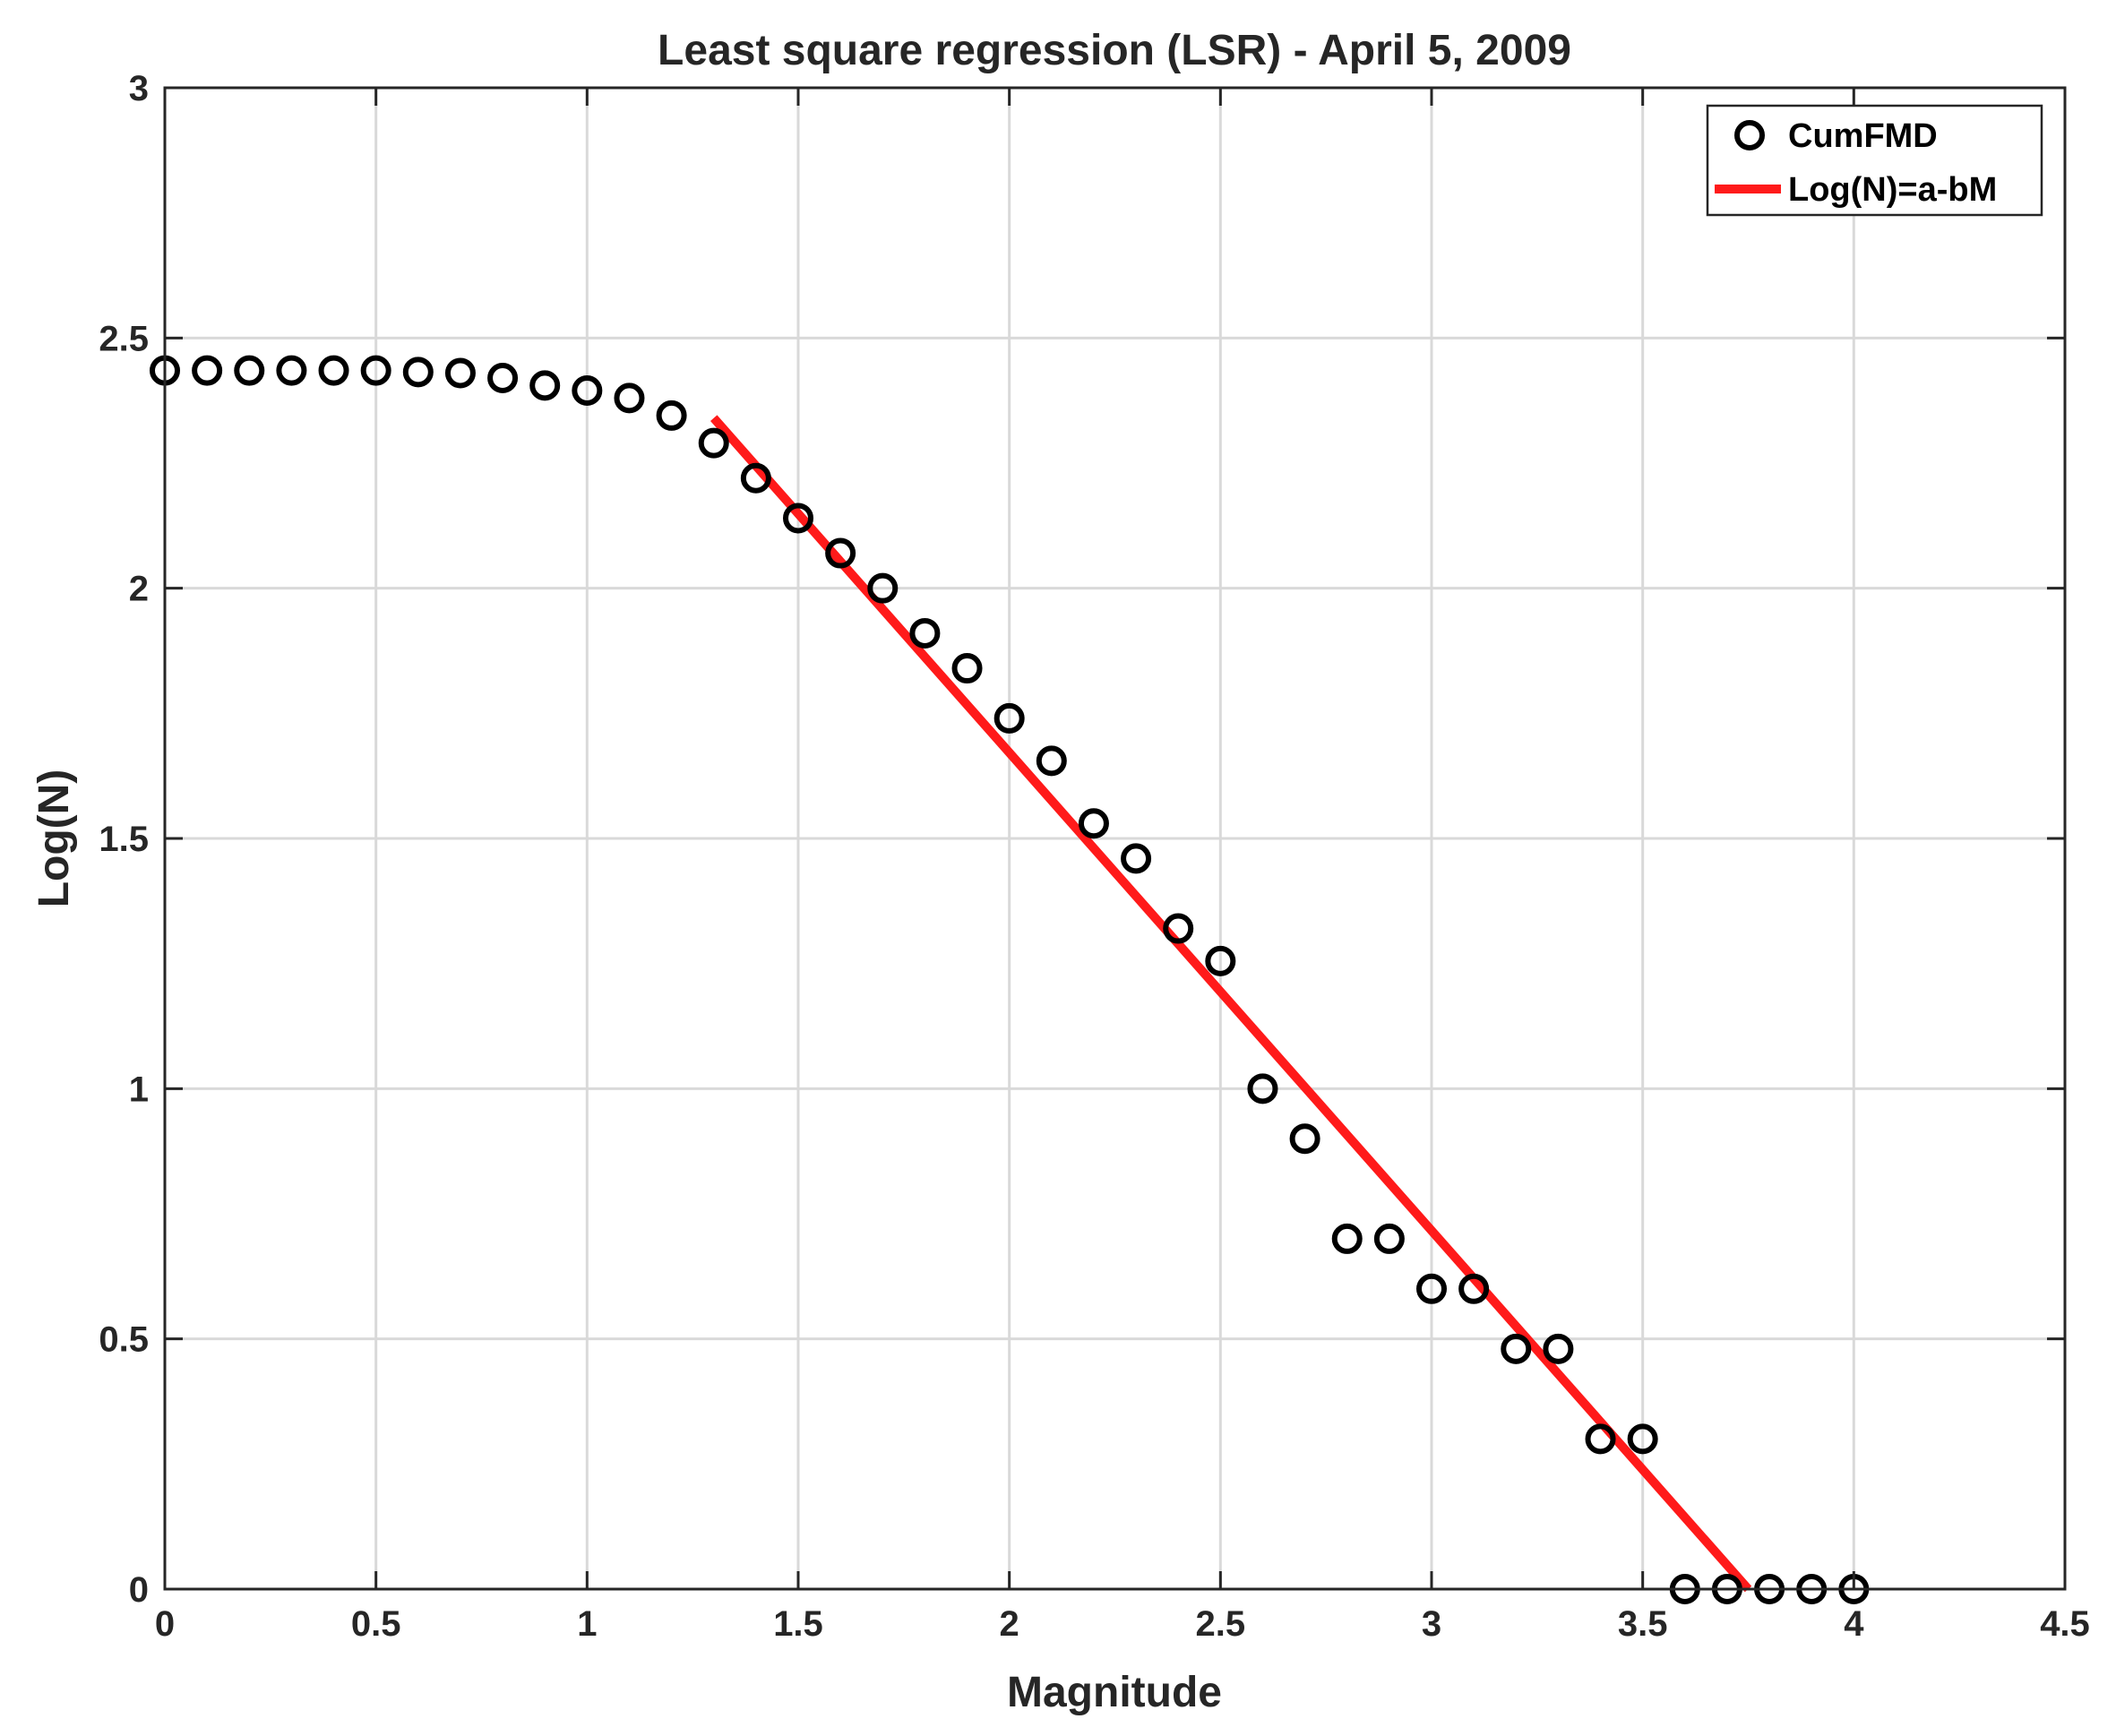 Image resolution: width=2116 pixels, height=1736 pixels. What do you see at coordinates (376, 1624) in the screenshot?
I see `x-tick-label-0-5: 0.5` at bounding box center [376, 1624].